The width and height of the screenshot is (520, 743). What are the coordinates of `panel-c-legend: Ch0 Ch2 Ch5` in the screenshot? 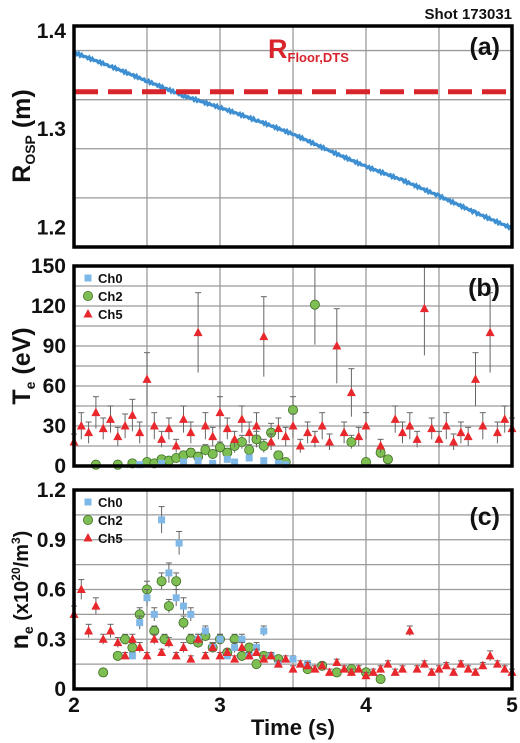 It's located at (103, 520).